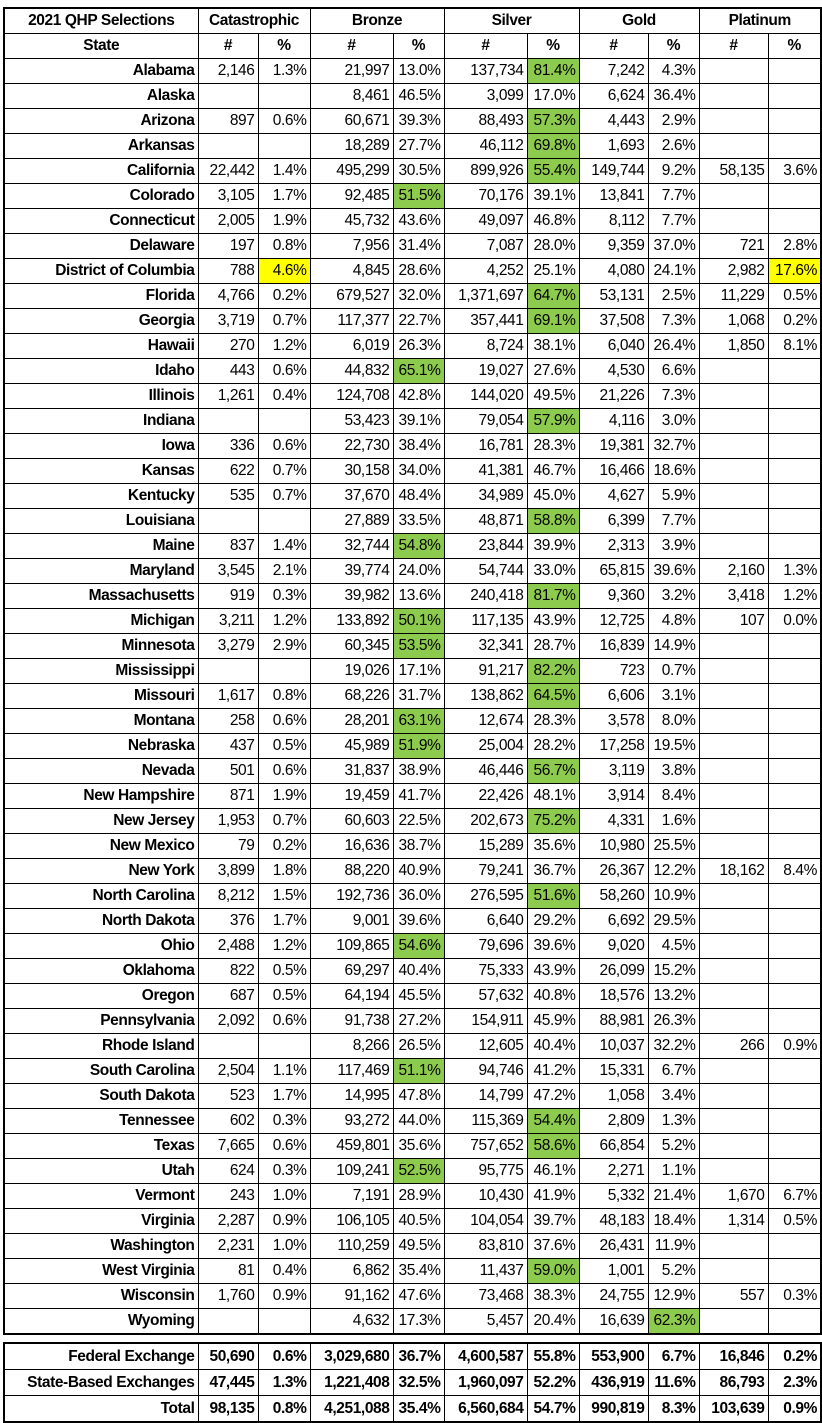 This screenshot has width=822, height=1423. What do you see at coordinates (351, 1121) in the screenshot?
I see `bronze-count-cell: 93,272` at bounding box center [351, 1121].